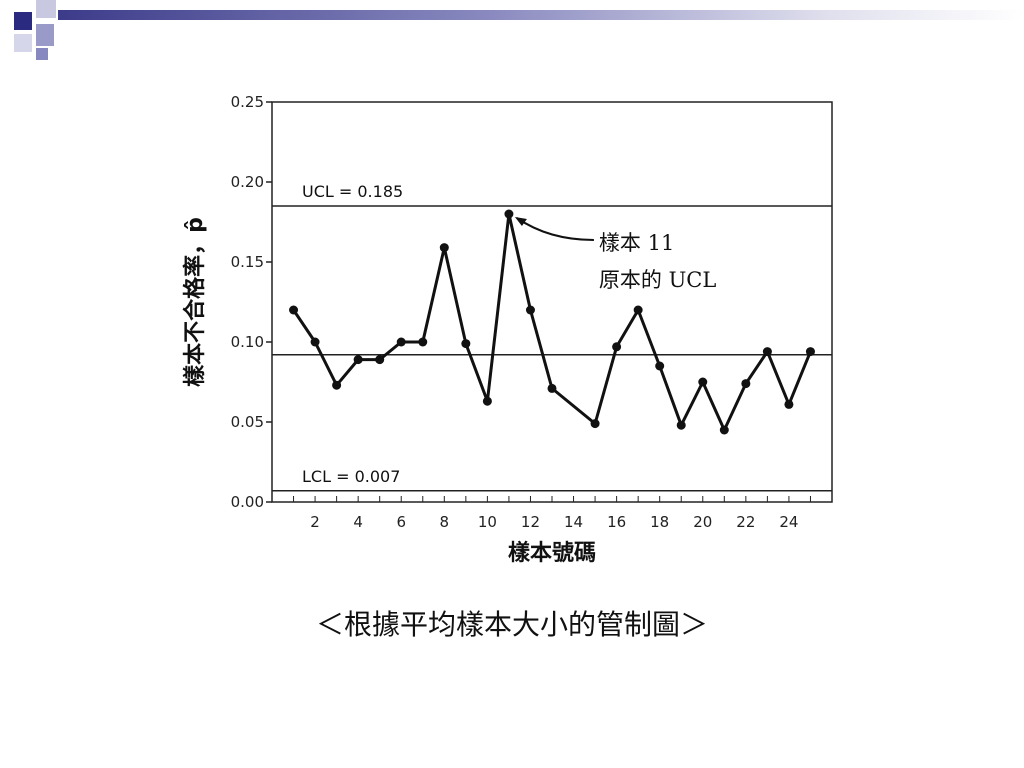  I want to click on x-tick-label: 22, so click(745, 522).